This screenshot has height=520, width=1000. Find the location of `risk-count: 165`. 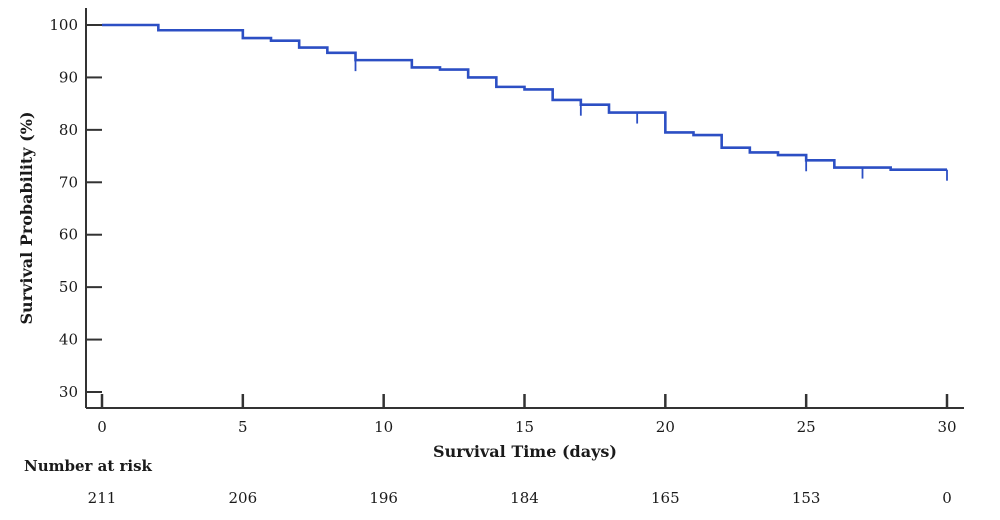

risk-count: 165 is located at coordinates (665, 498).